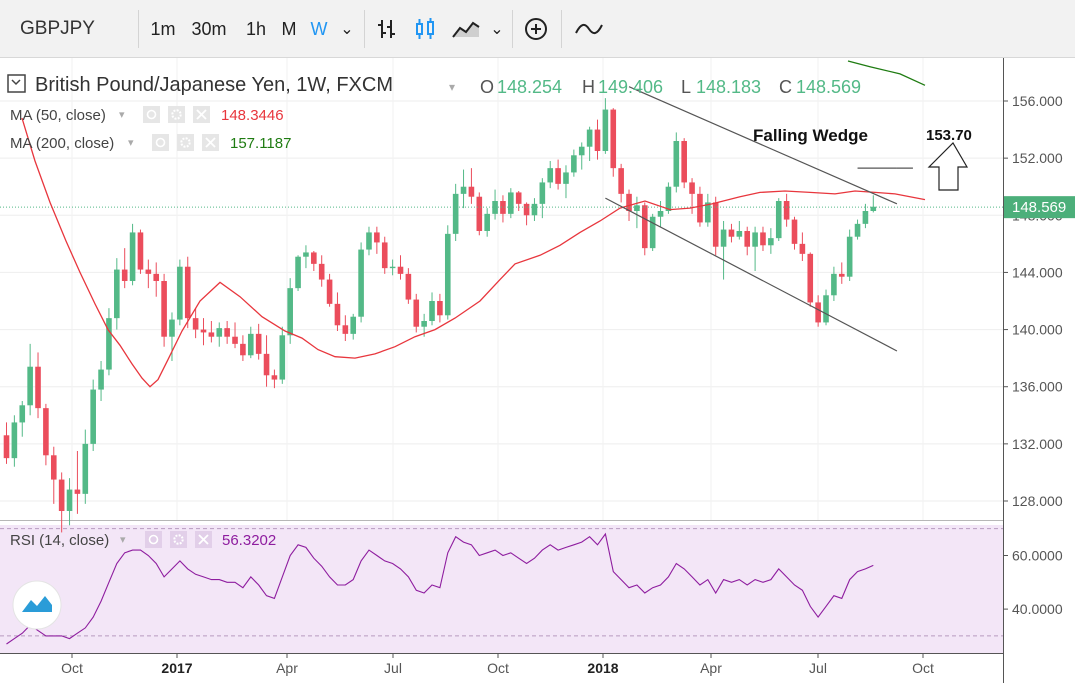  I want to click on chevron-down-icon: ⌄, so click(497, 29).